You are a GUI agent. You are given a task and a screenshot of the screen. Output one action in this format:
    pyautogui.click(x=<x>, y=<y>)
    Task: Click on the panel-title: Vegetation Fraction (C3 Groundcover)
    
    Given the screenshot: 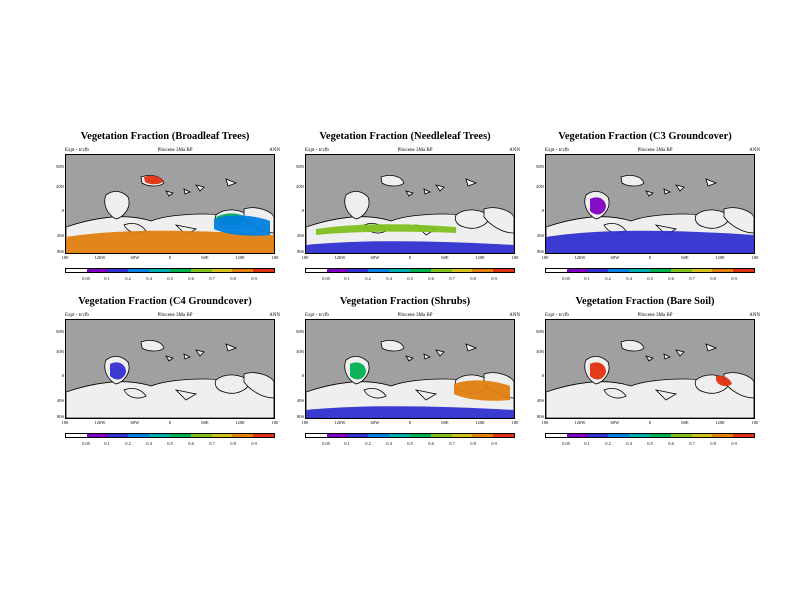 What is the action you would take?
    pyautogui.click(x=645, y=136)
    